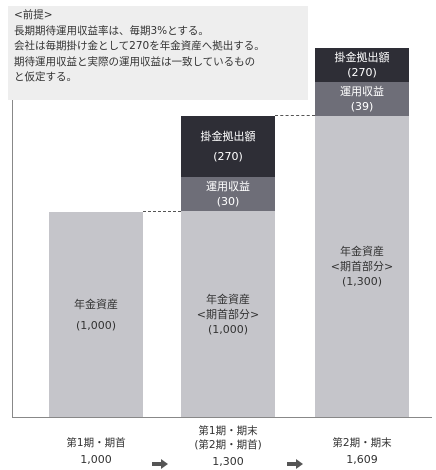 The width and height of the screenshot is (436, 470). I want to click on premise-line: 会社は毎期掛け金として270を年金資産へ拠出する。, so click(139, 46).